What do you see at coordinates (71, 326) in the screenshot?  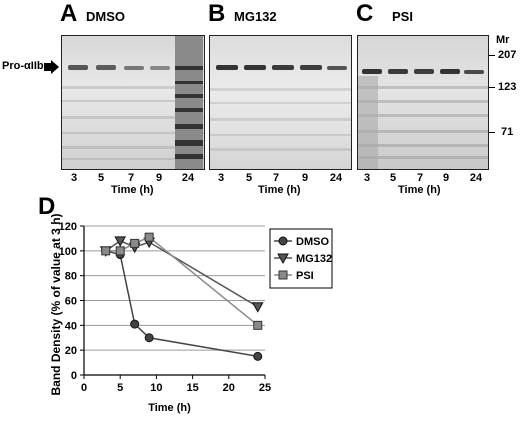 I see `y-tick-label-40: 40` at bounding box center [71, 326].